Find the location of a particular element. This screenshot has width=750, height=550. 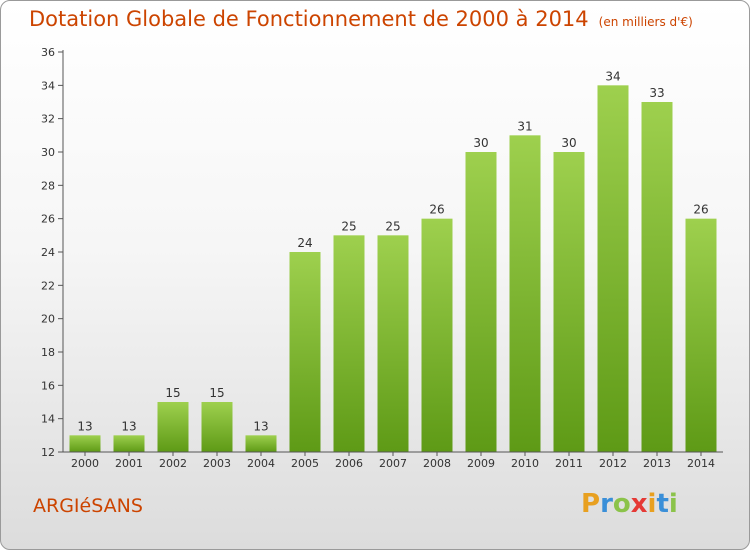

y-axis: 12 14 16 18 20 22 24 26 28 30 32 34 36 is located at coordinates (52, 252).